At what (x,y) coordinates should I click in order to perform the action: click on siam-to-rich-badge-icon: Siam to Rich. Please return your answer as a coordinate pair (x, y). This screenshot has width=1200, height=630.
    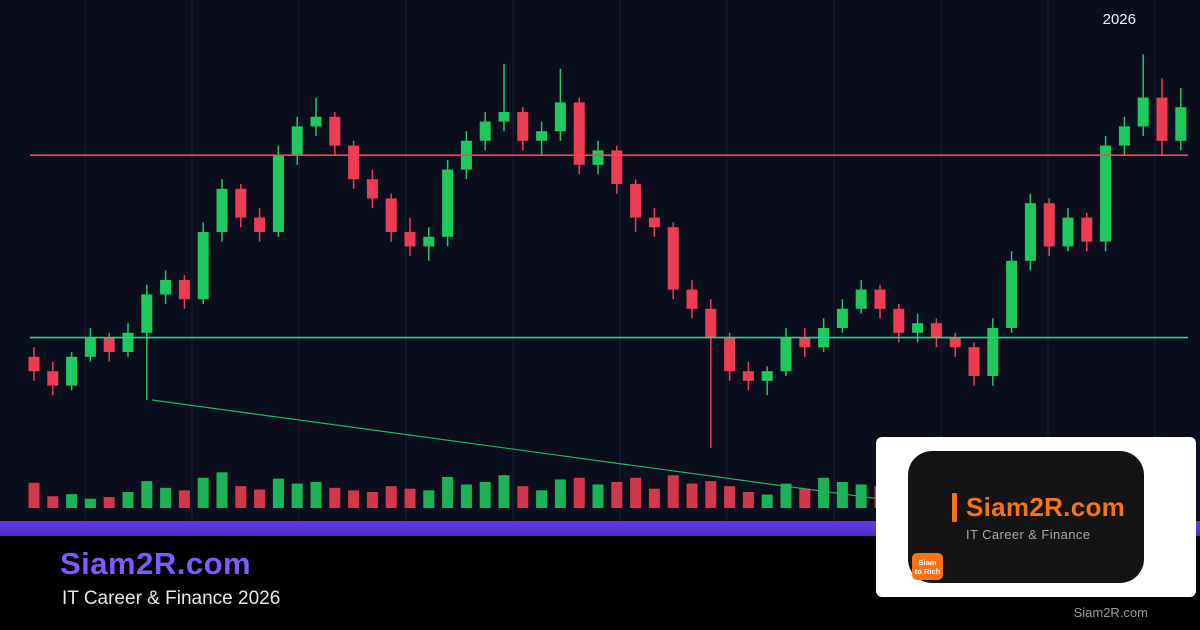
    Looking at the image, I should click on (927, 566).